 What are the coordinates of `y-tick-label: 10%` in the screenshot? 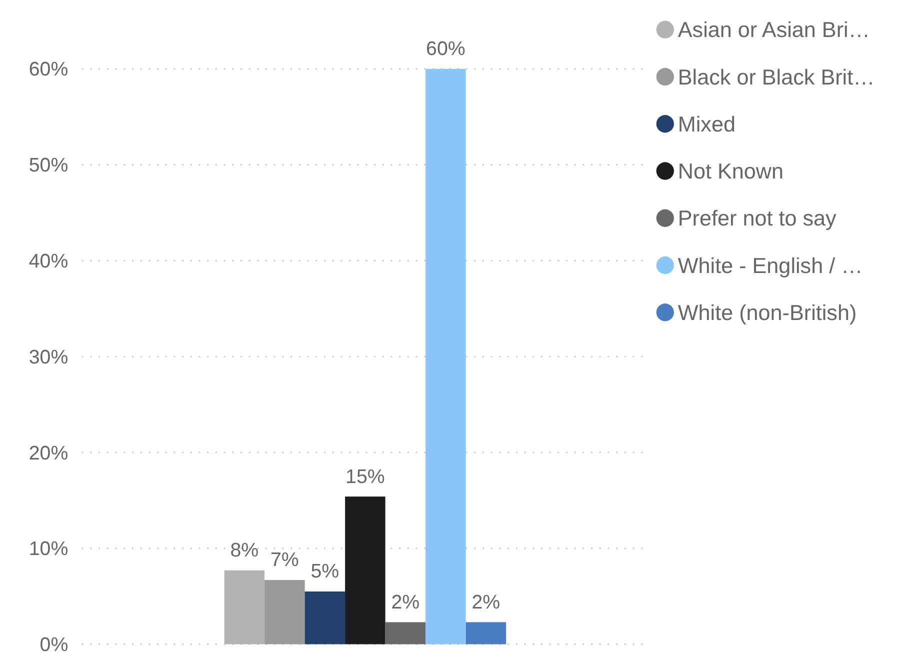 It's located at (48, 549).